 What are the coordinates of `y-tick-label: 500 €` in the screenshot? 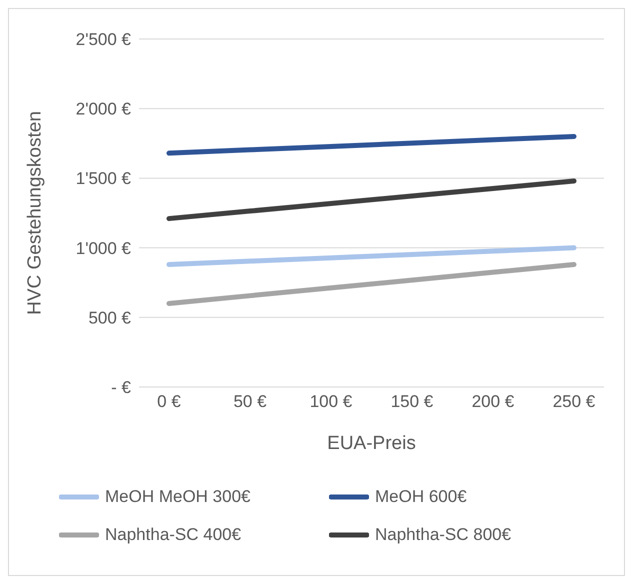 It's located at (110, 318).